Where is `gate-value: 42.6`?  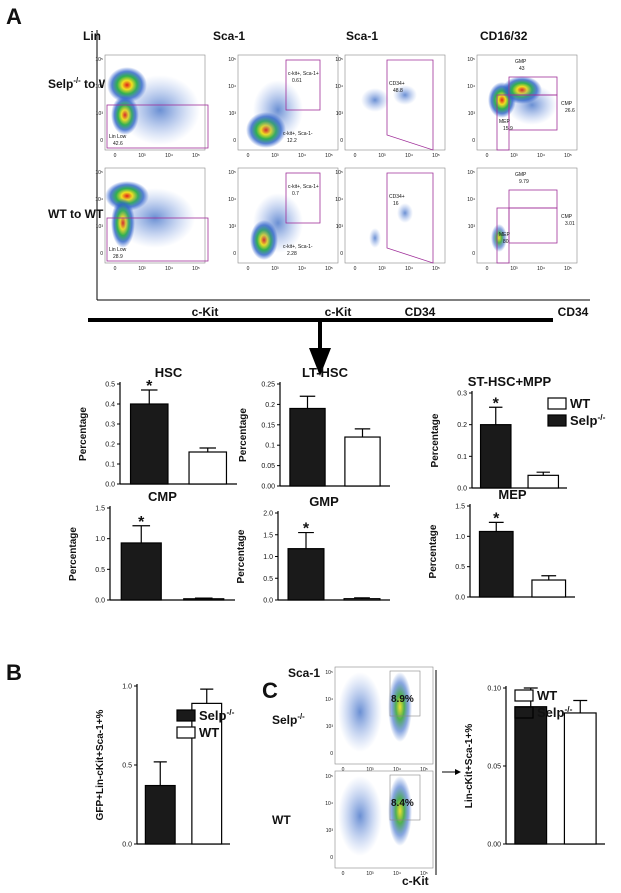
gate-value: 42.6 is located at coordinates (118, 144).